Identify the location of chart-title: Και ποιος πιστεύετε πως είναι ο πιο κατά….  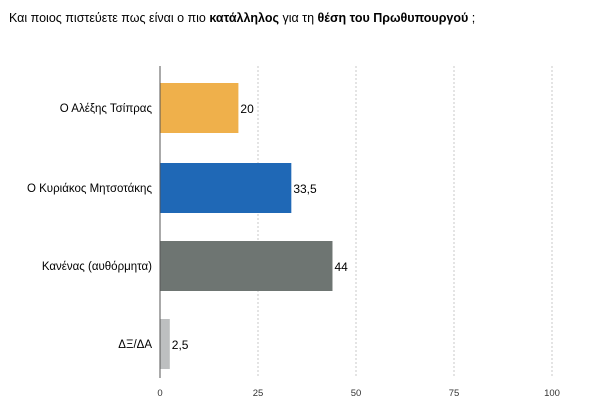
(301, 18).